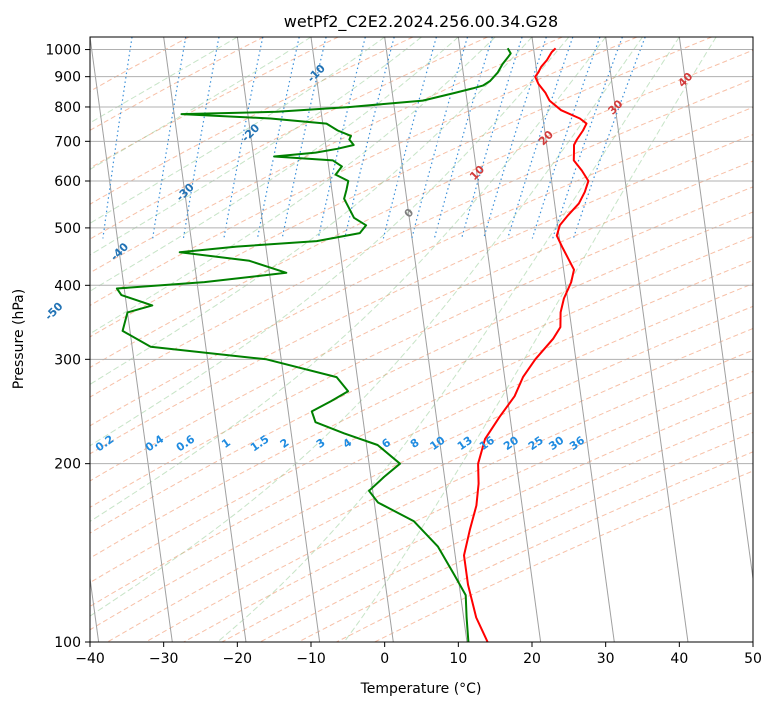 The height and width of the screenshot is (708, 775). I want to click on y-tick-label: 100, so click(67, 643).